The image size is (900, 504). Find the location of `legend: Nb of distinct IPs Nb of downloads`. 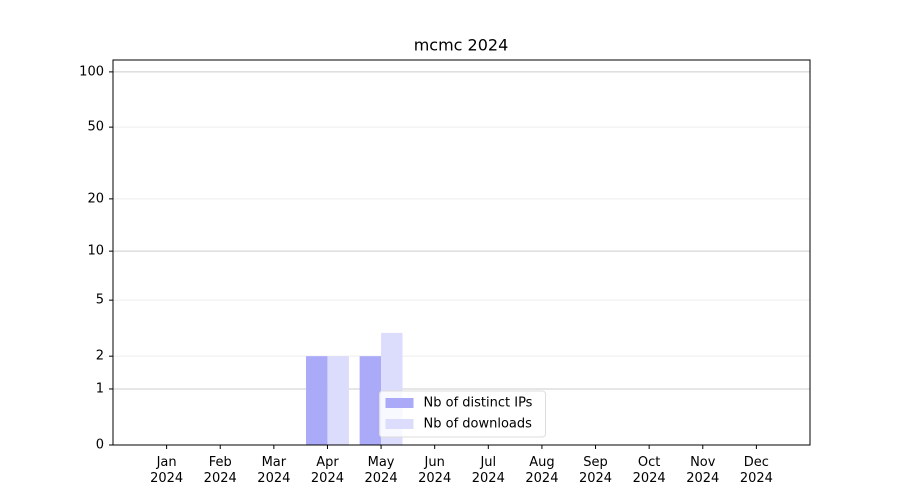

legend: Nb of distinct IPs Nb of downloads is located at coordinates (462, 414).